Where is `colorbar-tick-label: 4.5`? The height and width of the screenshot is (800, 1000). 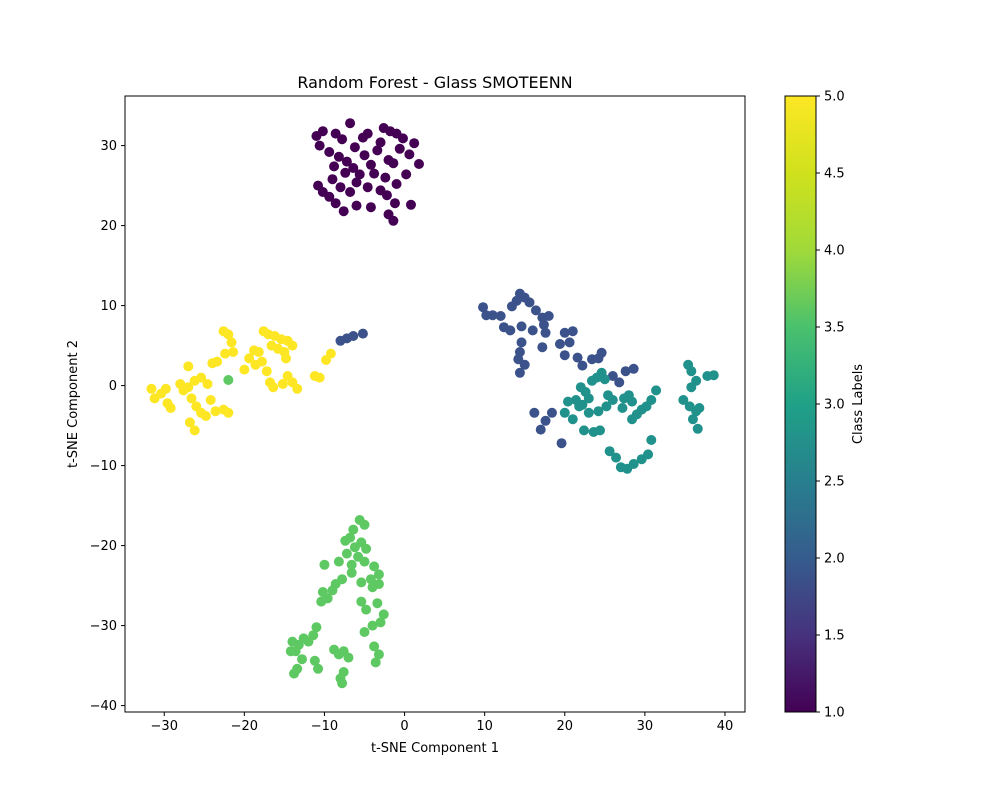 colorbar-tick-label: 4.5 is located at coordinates (834, 174).